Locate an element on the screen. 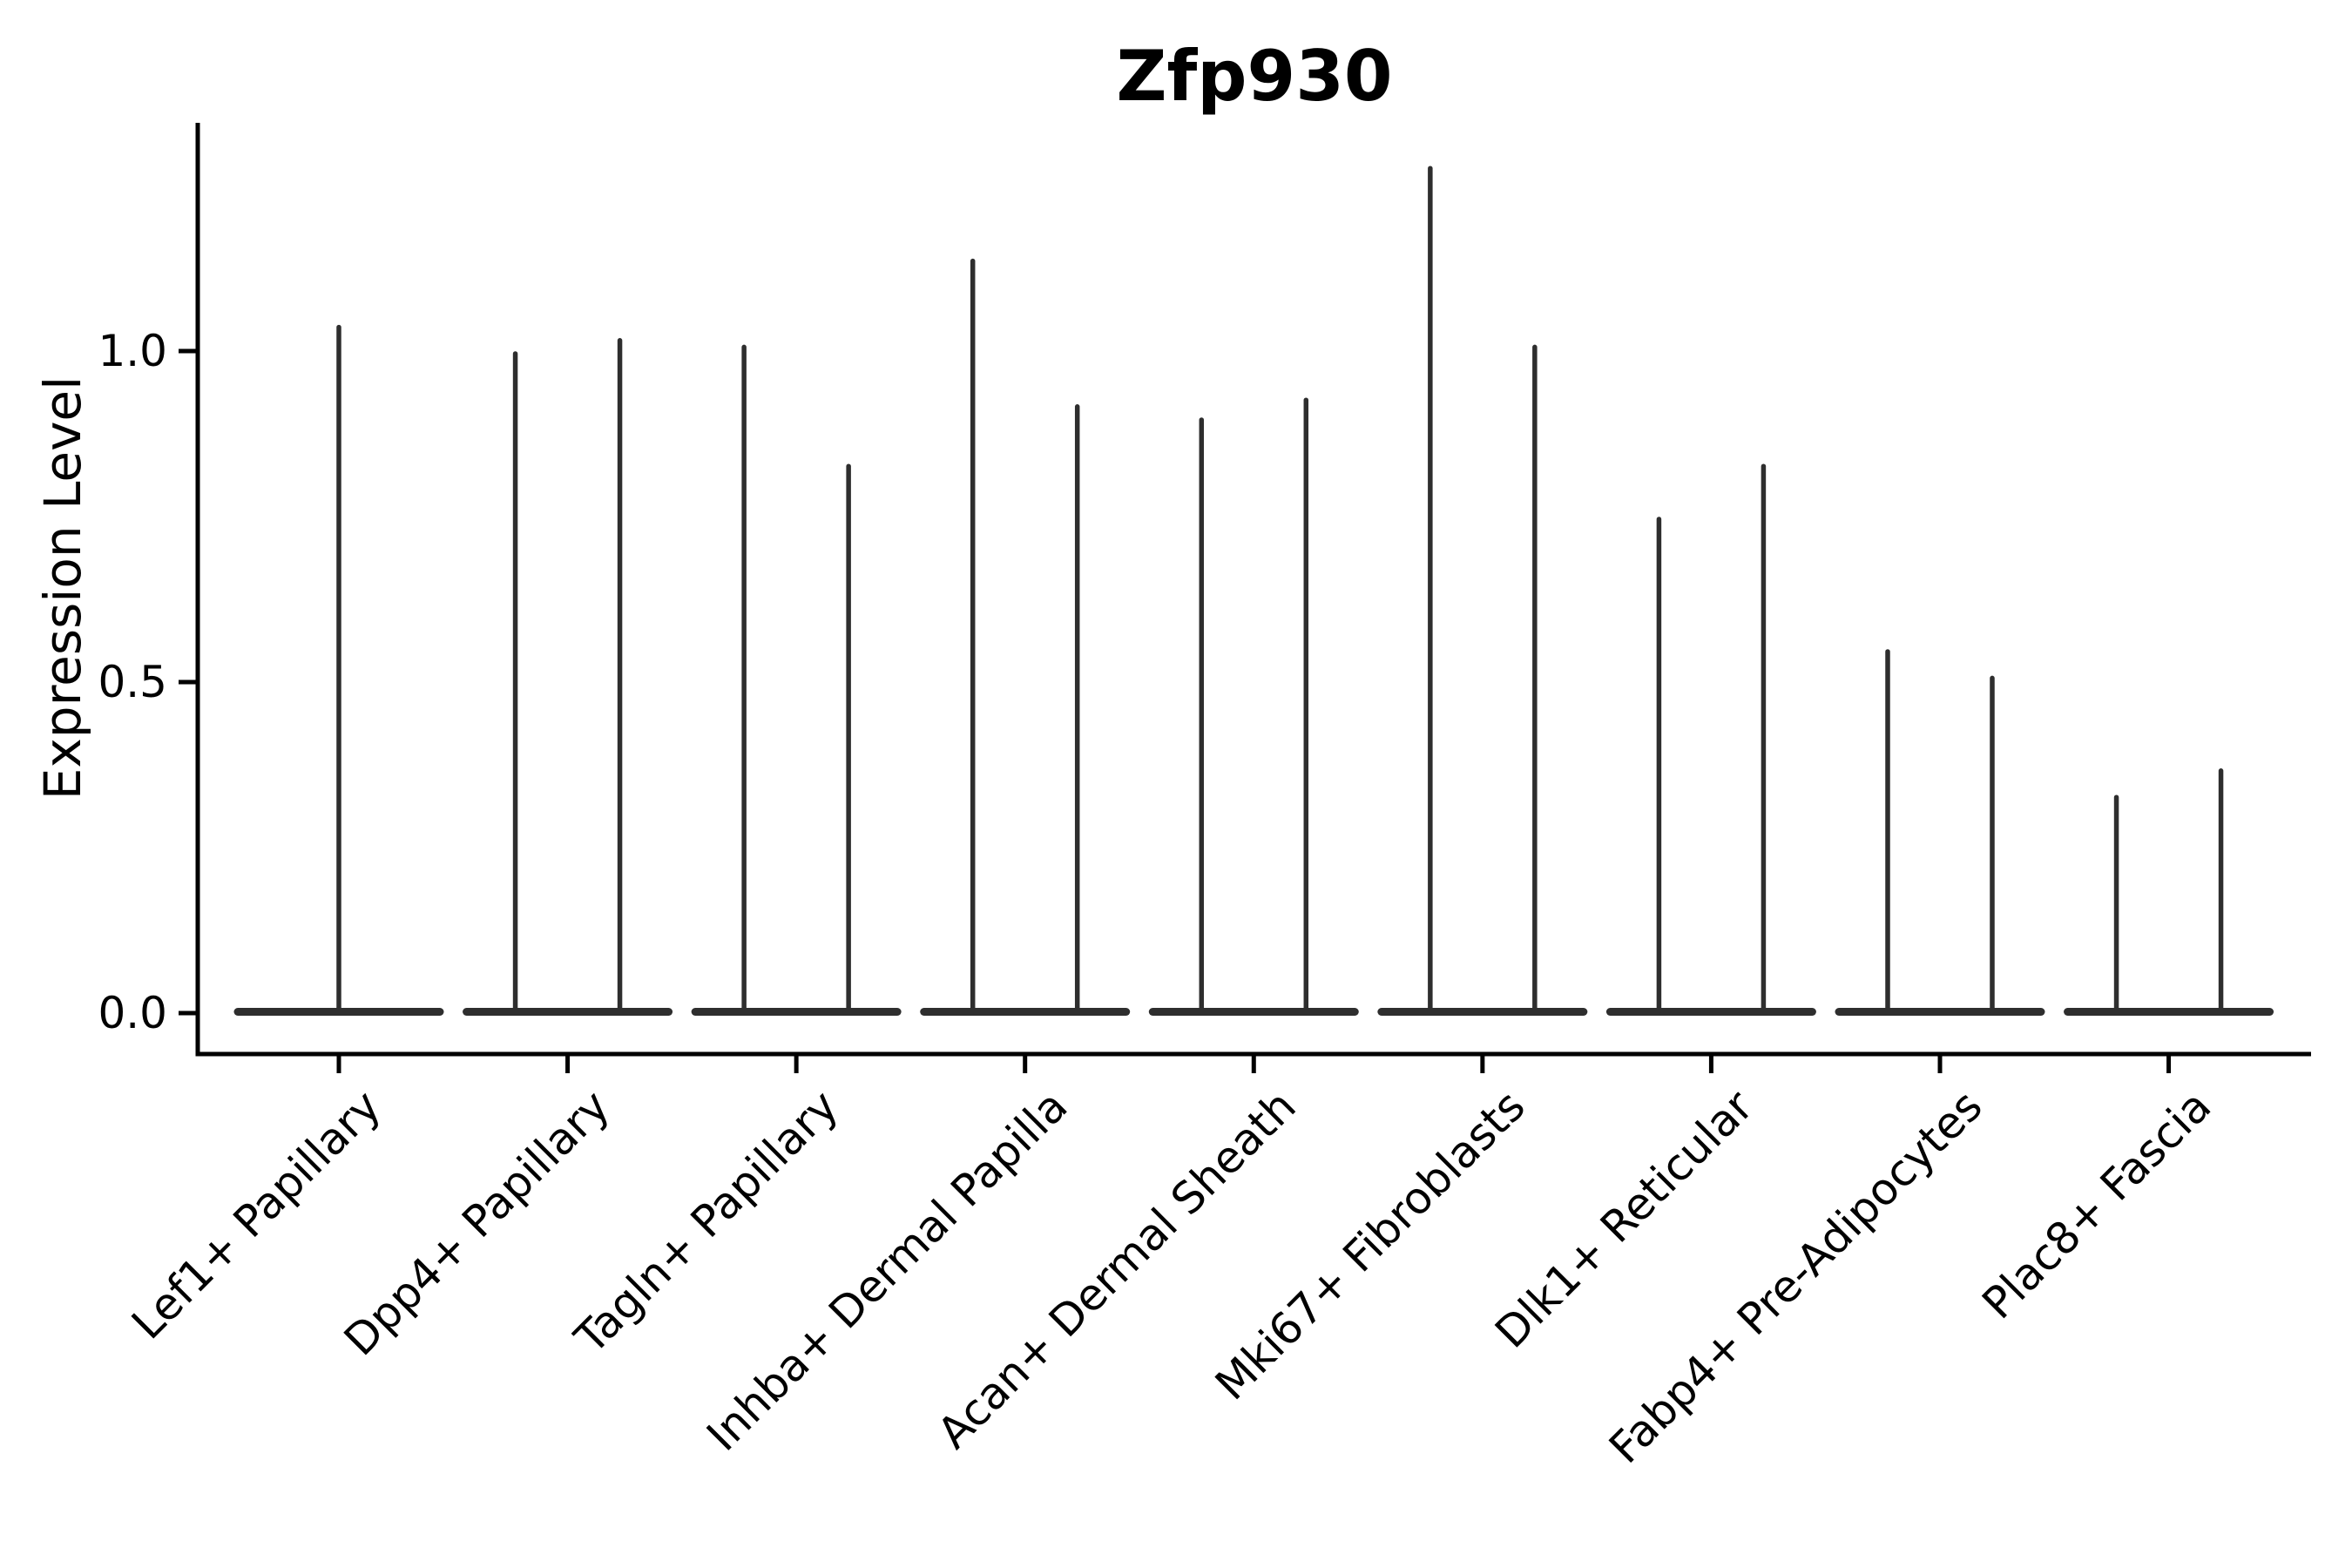 Image resolution: width=2352 pixels, height=1568 pixels. chart-title: Zfp930 is located at coordinates (1254, 76).